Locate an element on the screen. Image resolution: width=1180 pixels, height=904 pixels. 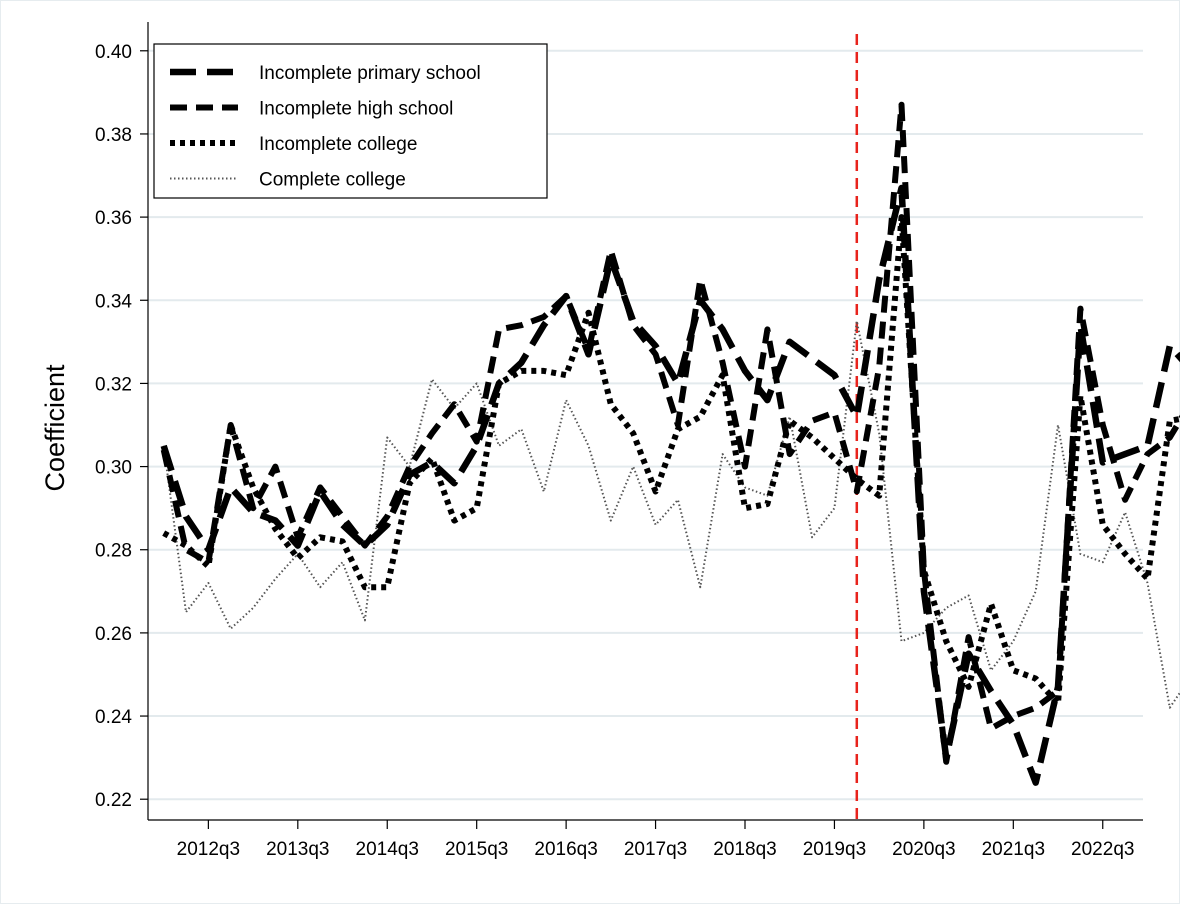
x-tick-label: 2012q3 is located at coordinates (208, 849).